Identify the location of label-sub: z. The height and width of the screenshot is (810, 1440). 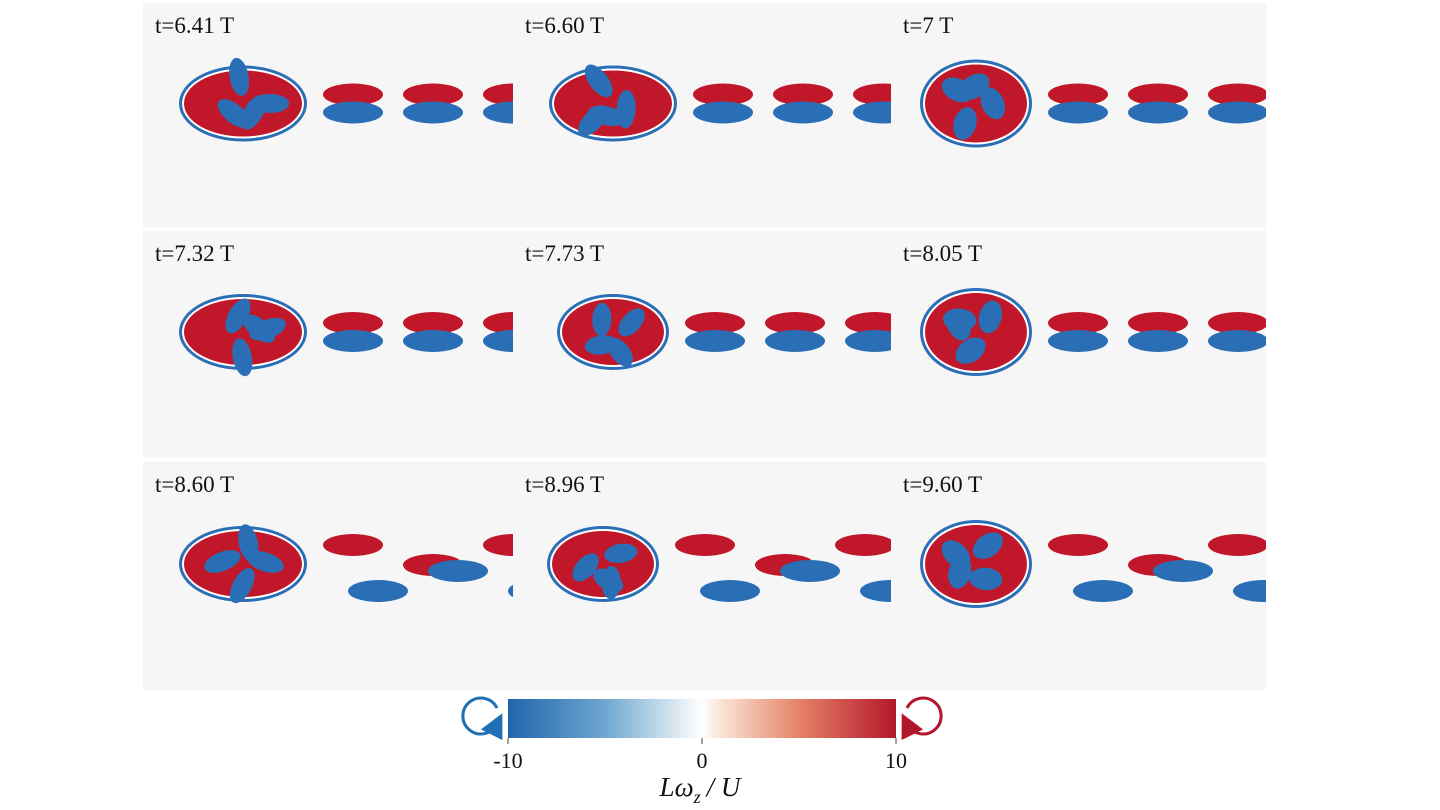
(697, 797).